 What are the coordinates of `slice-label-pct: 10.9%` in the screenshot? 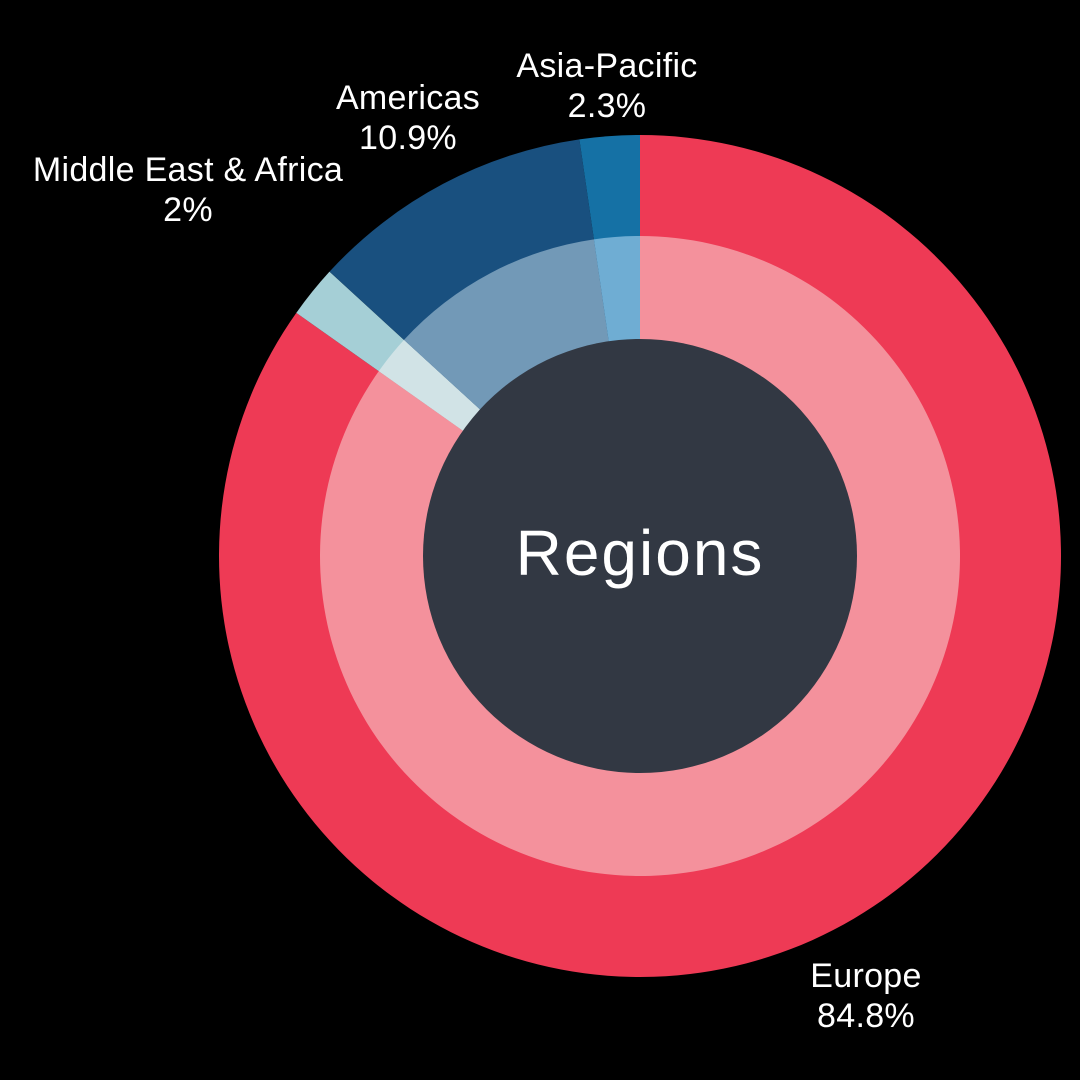 It's located at (408, 138).